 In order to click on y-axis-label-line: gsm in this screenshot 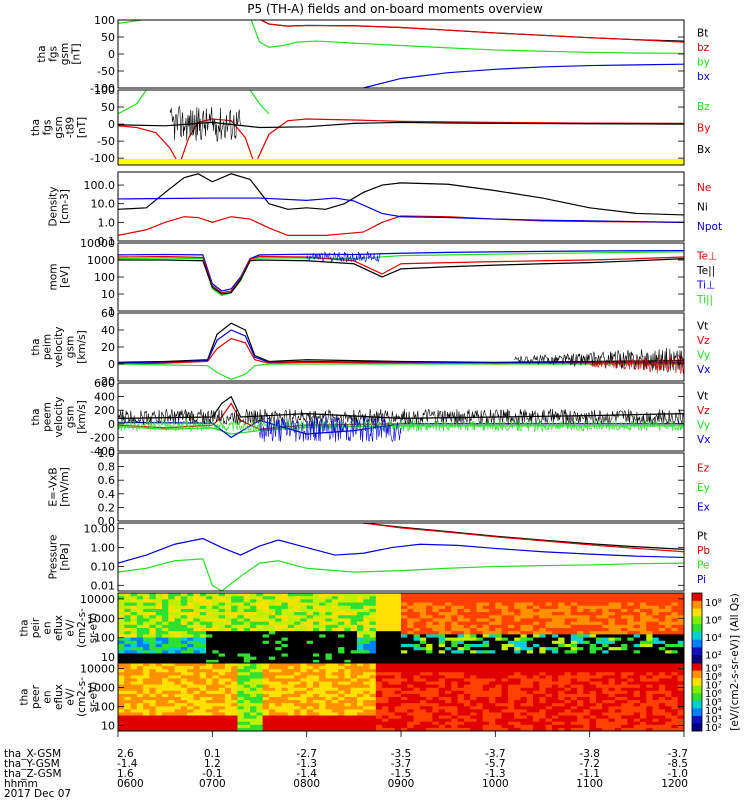, I will do `click(59, 127)`.